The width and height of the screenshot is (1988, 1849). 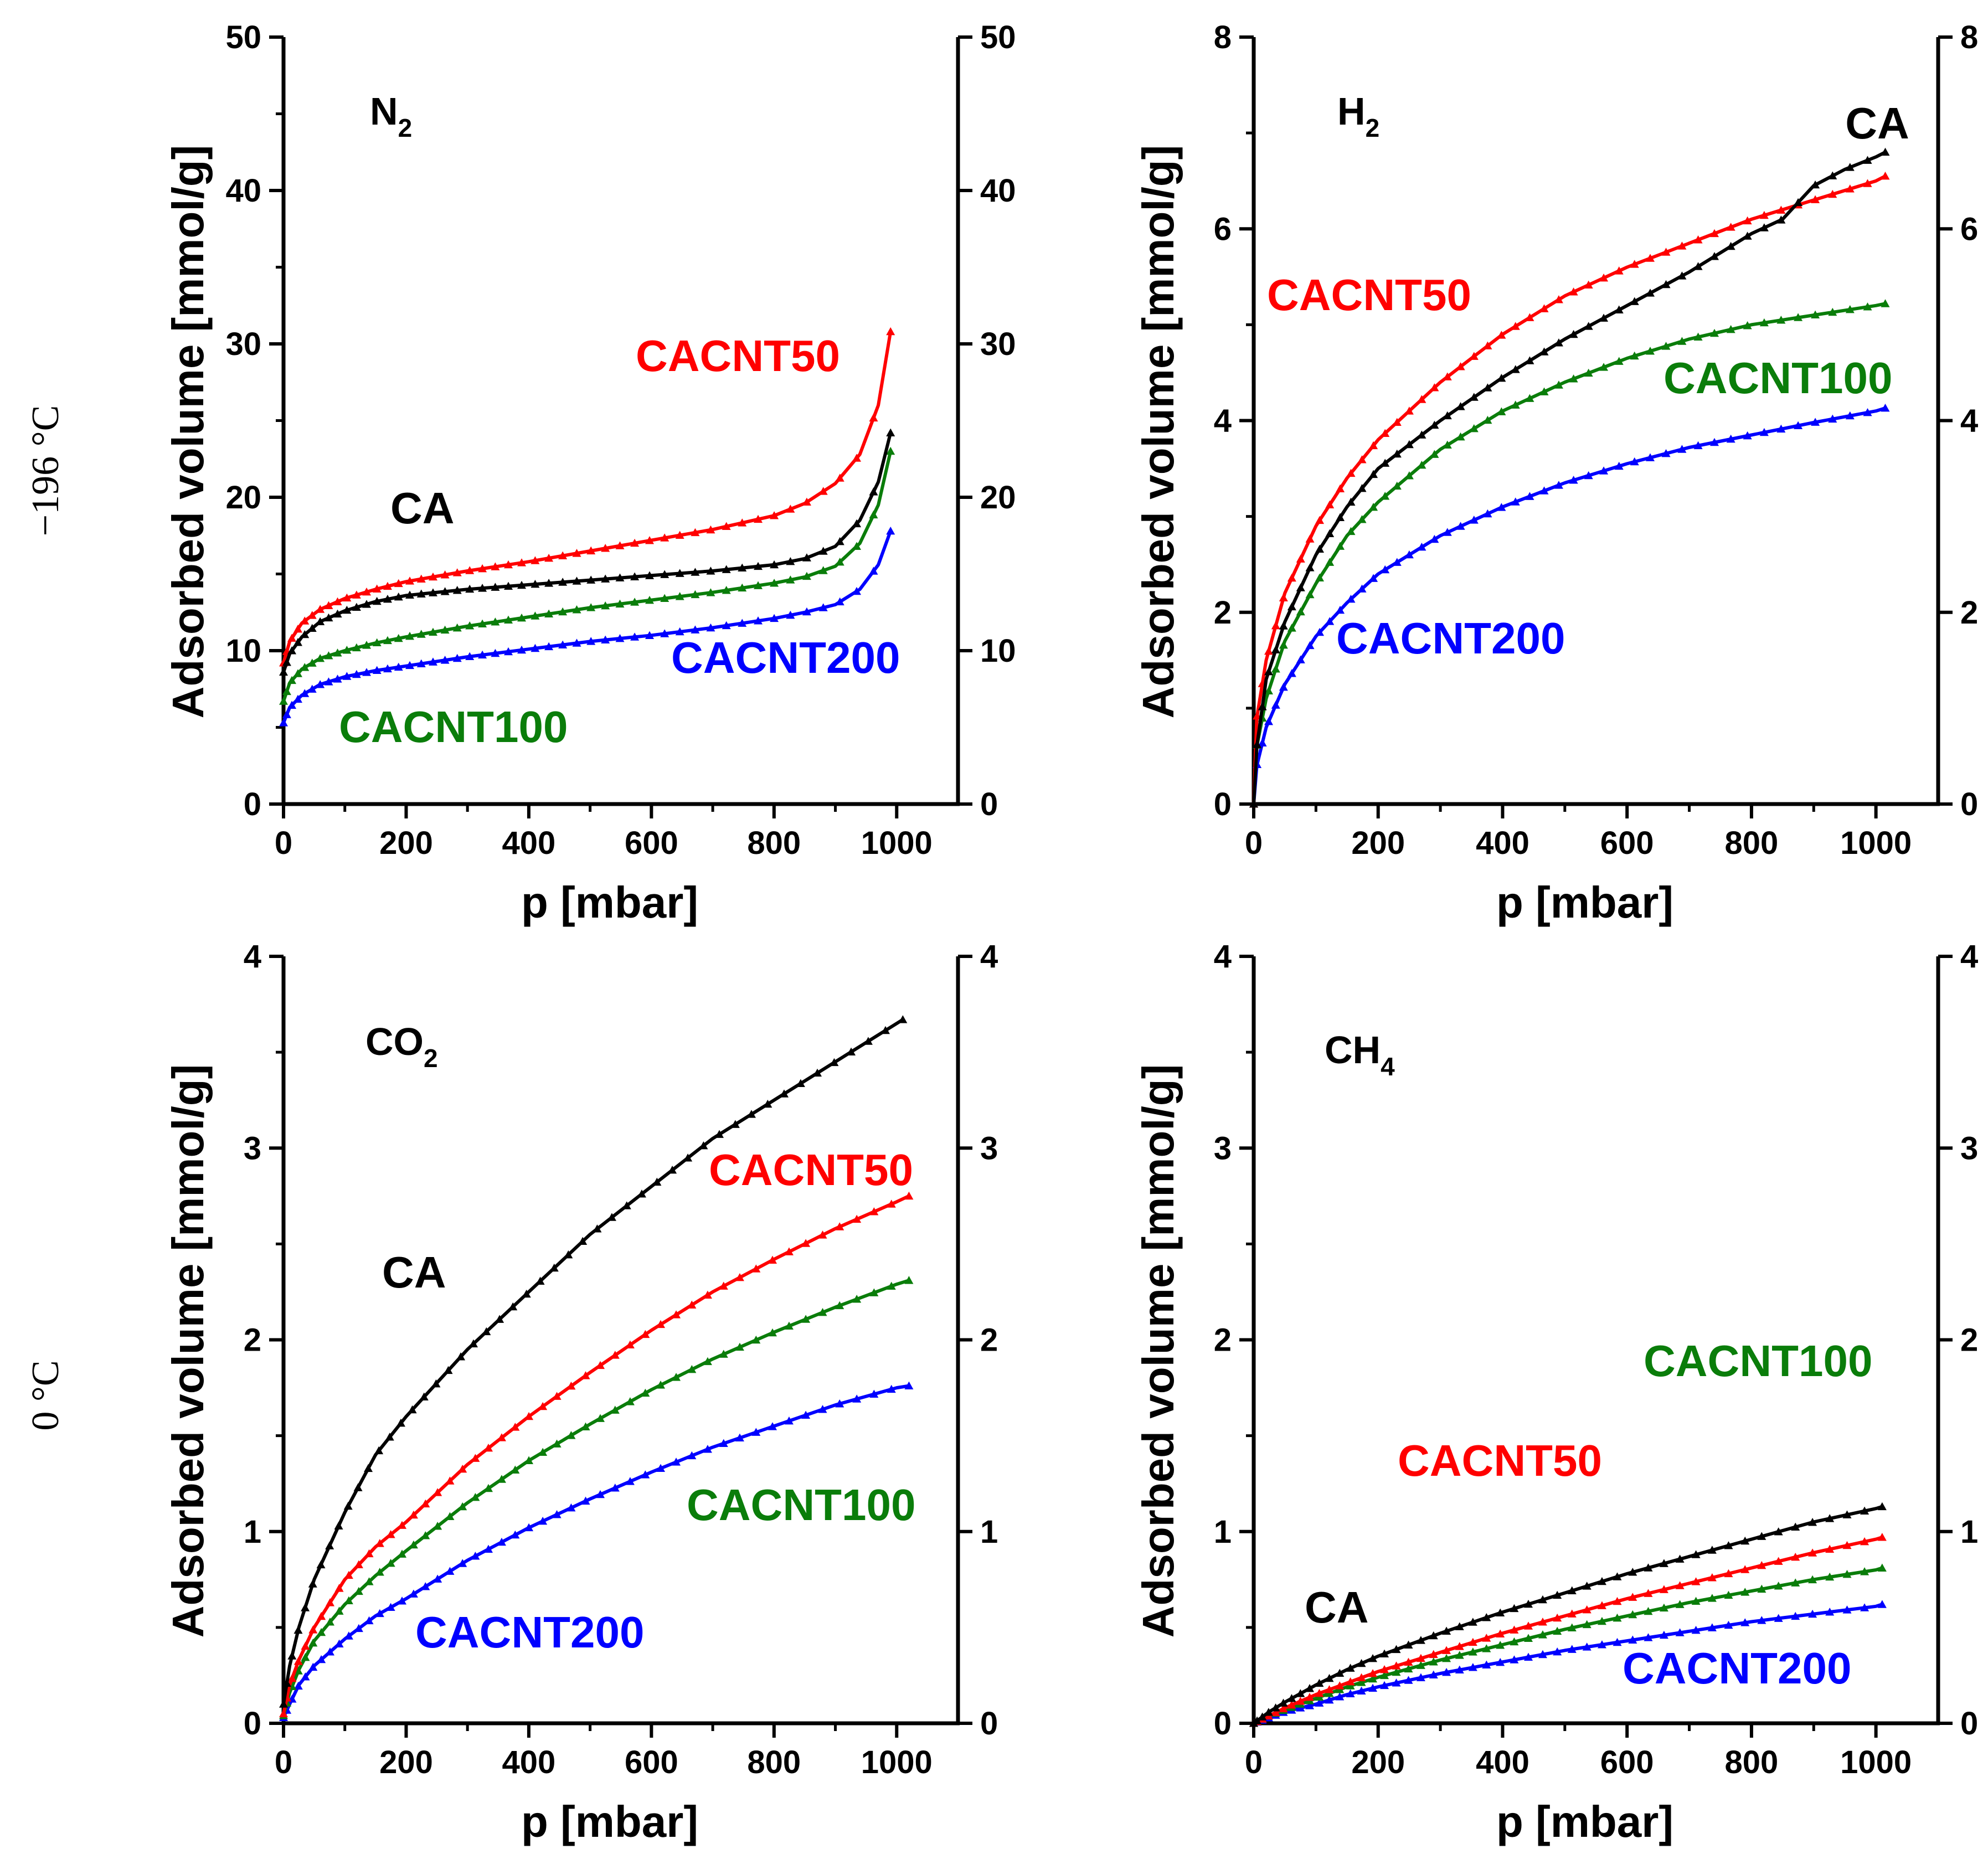 I want to click on y-tick-label-left: 4, so click(x=253, y=957).